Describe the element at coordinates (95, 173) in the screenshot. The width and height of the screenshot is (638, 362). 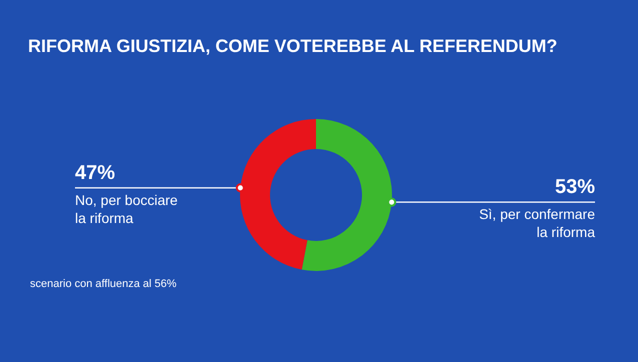
I see `data-label: 47%` at that location.